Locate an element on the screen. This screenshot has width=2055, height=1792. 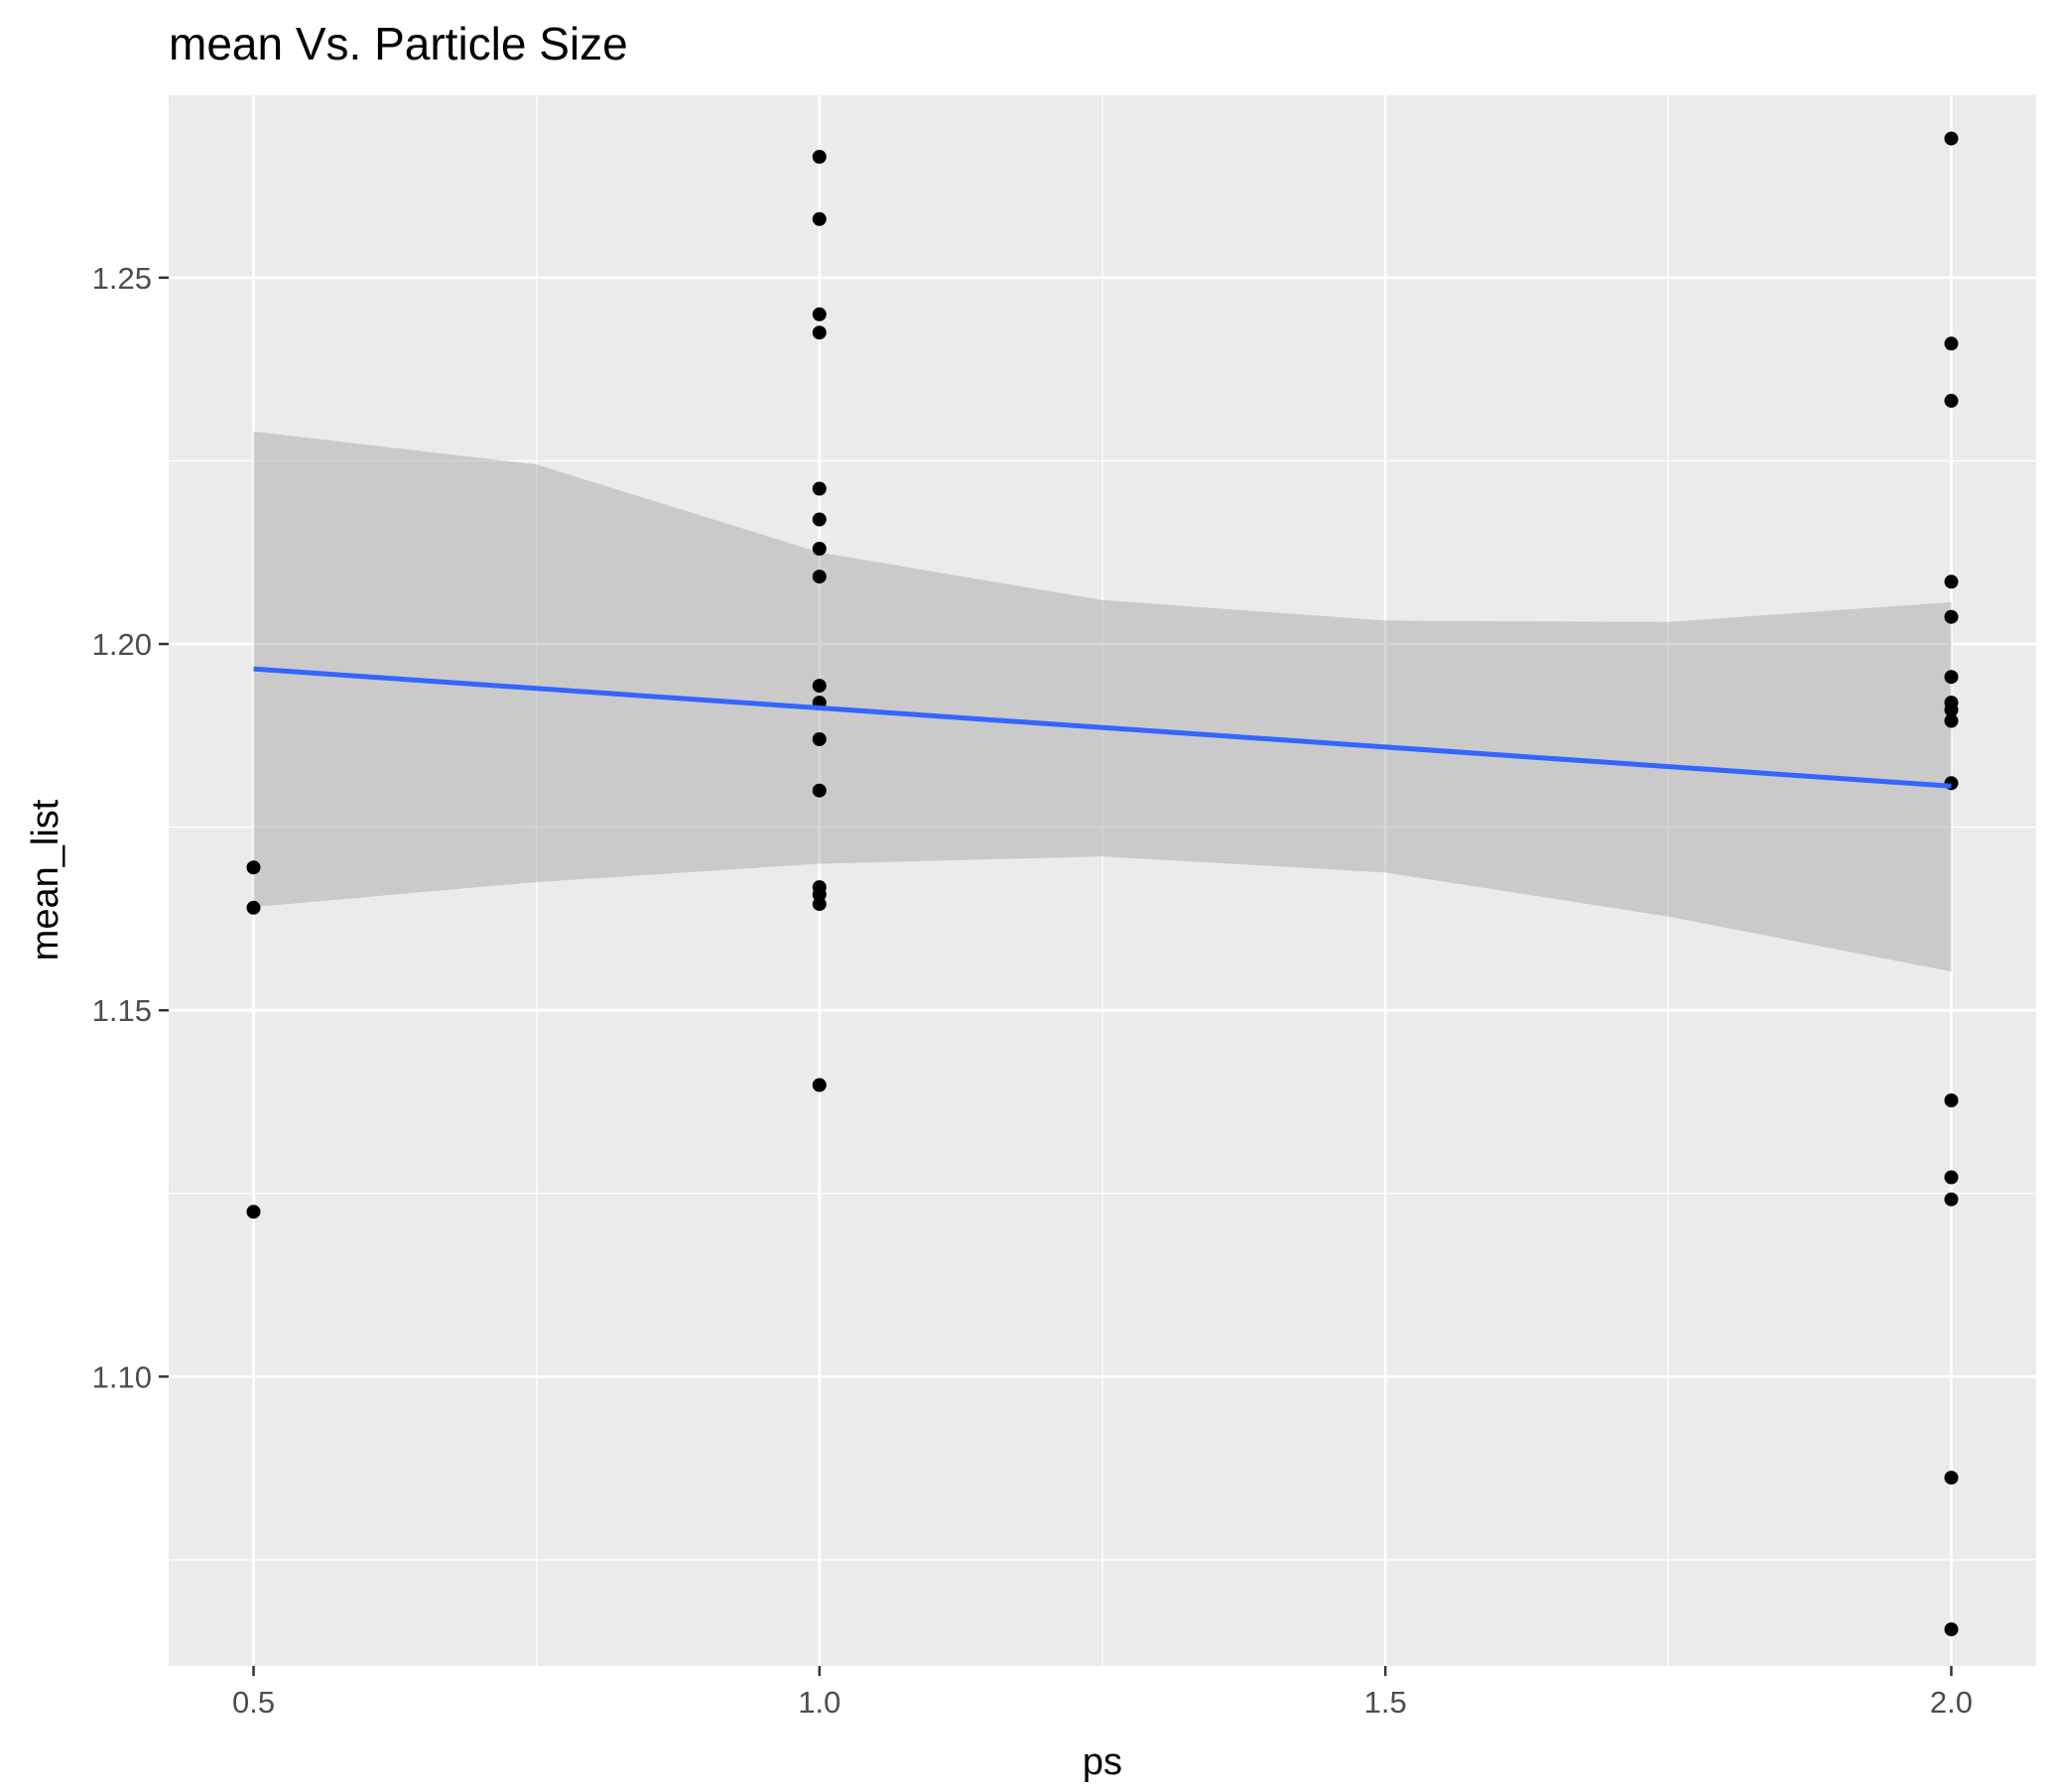
x-tick-label: 1.5 is located at coordinates (1386, 1702).